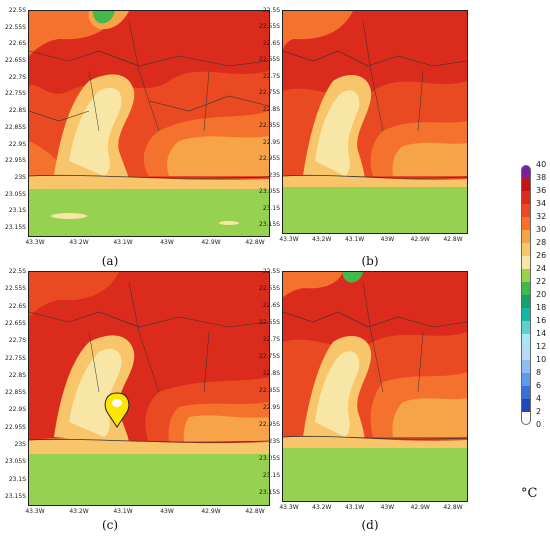 Image resolution: width=550 pixels, height=537 pixels. What do you see at coordinates (541, 281) in the screenshot?
I see `colorbar-label: 22` at bounding box center [541, 281].